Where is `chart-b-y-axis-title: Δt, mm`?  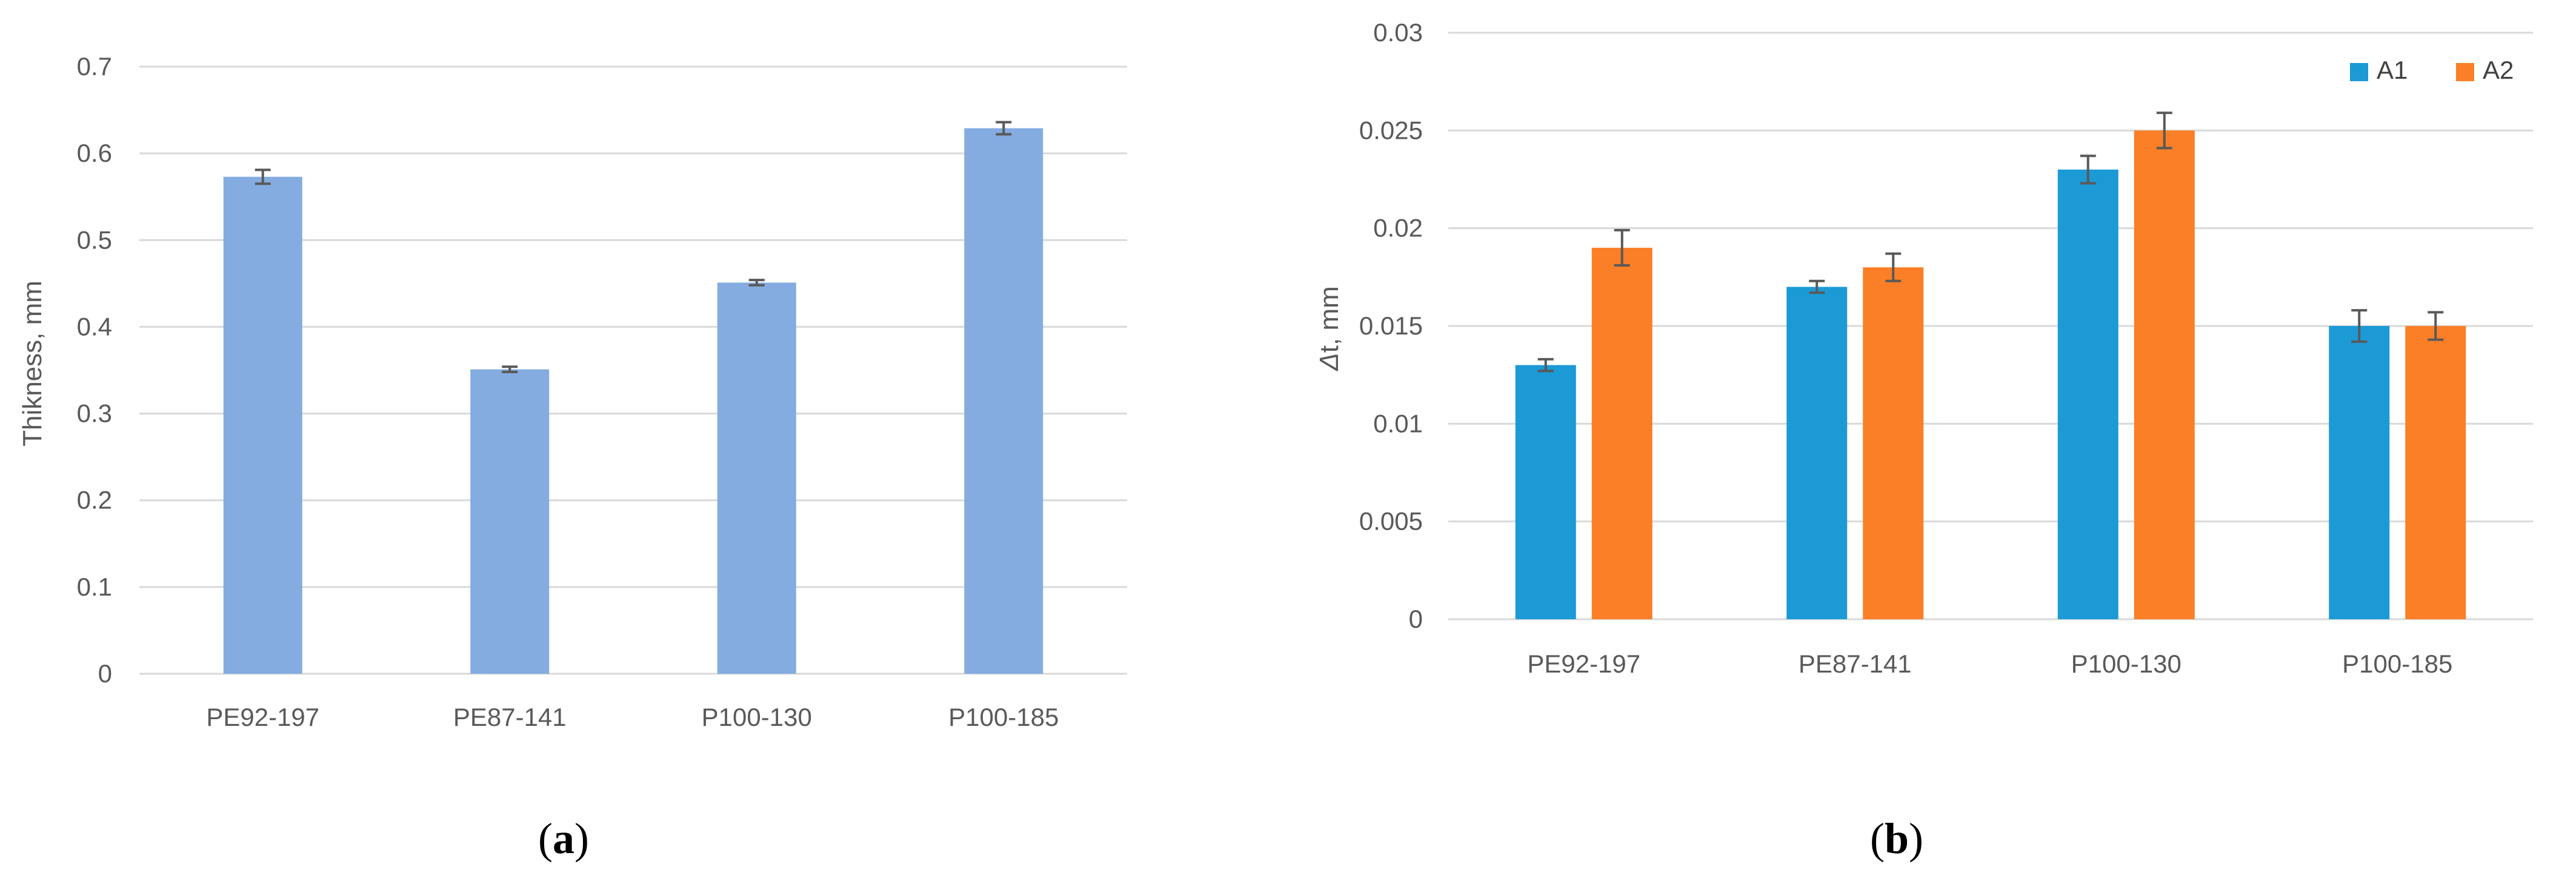 chart-b-y-axis-title: Δt, mm is located at coordinates (1329, 328).